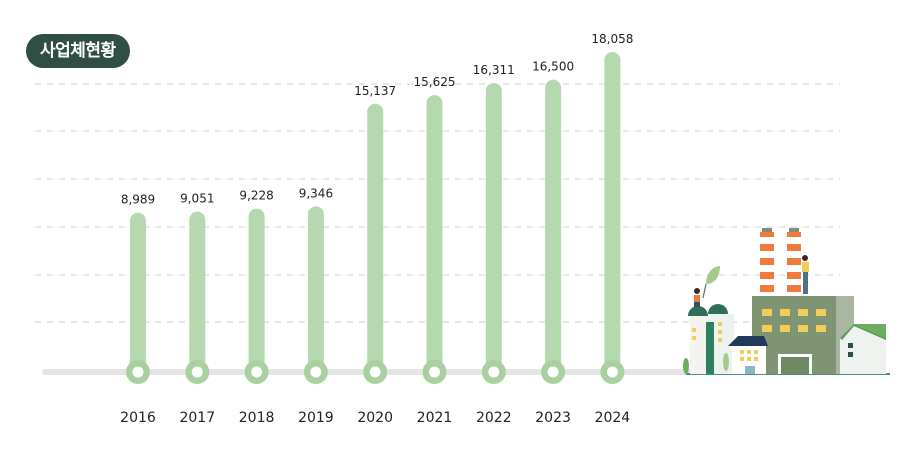 The width and height of the screenshot is (900, 455). I want to click on category-label: 2021, so click(435, 418).